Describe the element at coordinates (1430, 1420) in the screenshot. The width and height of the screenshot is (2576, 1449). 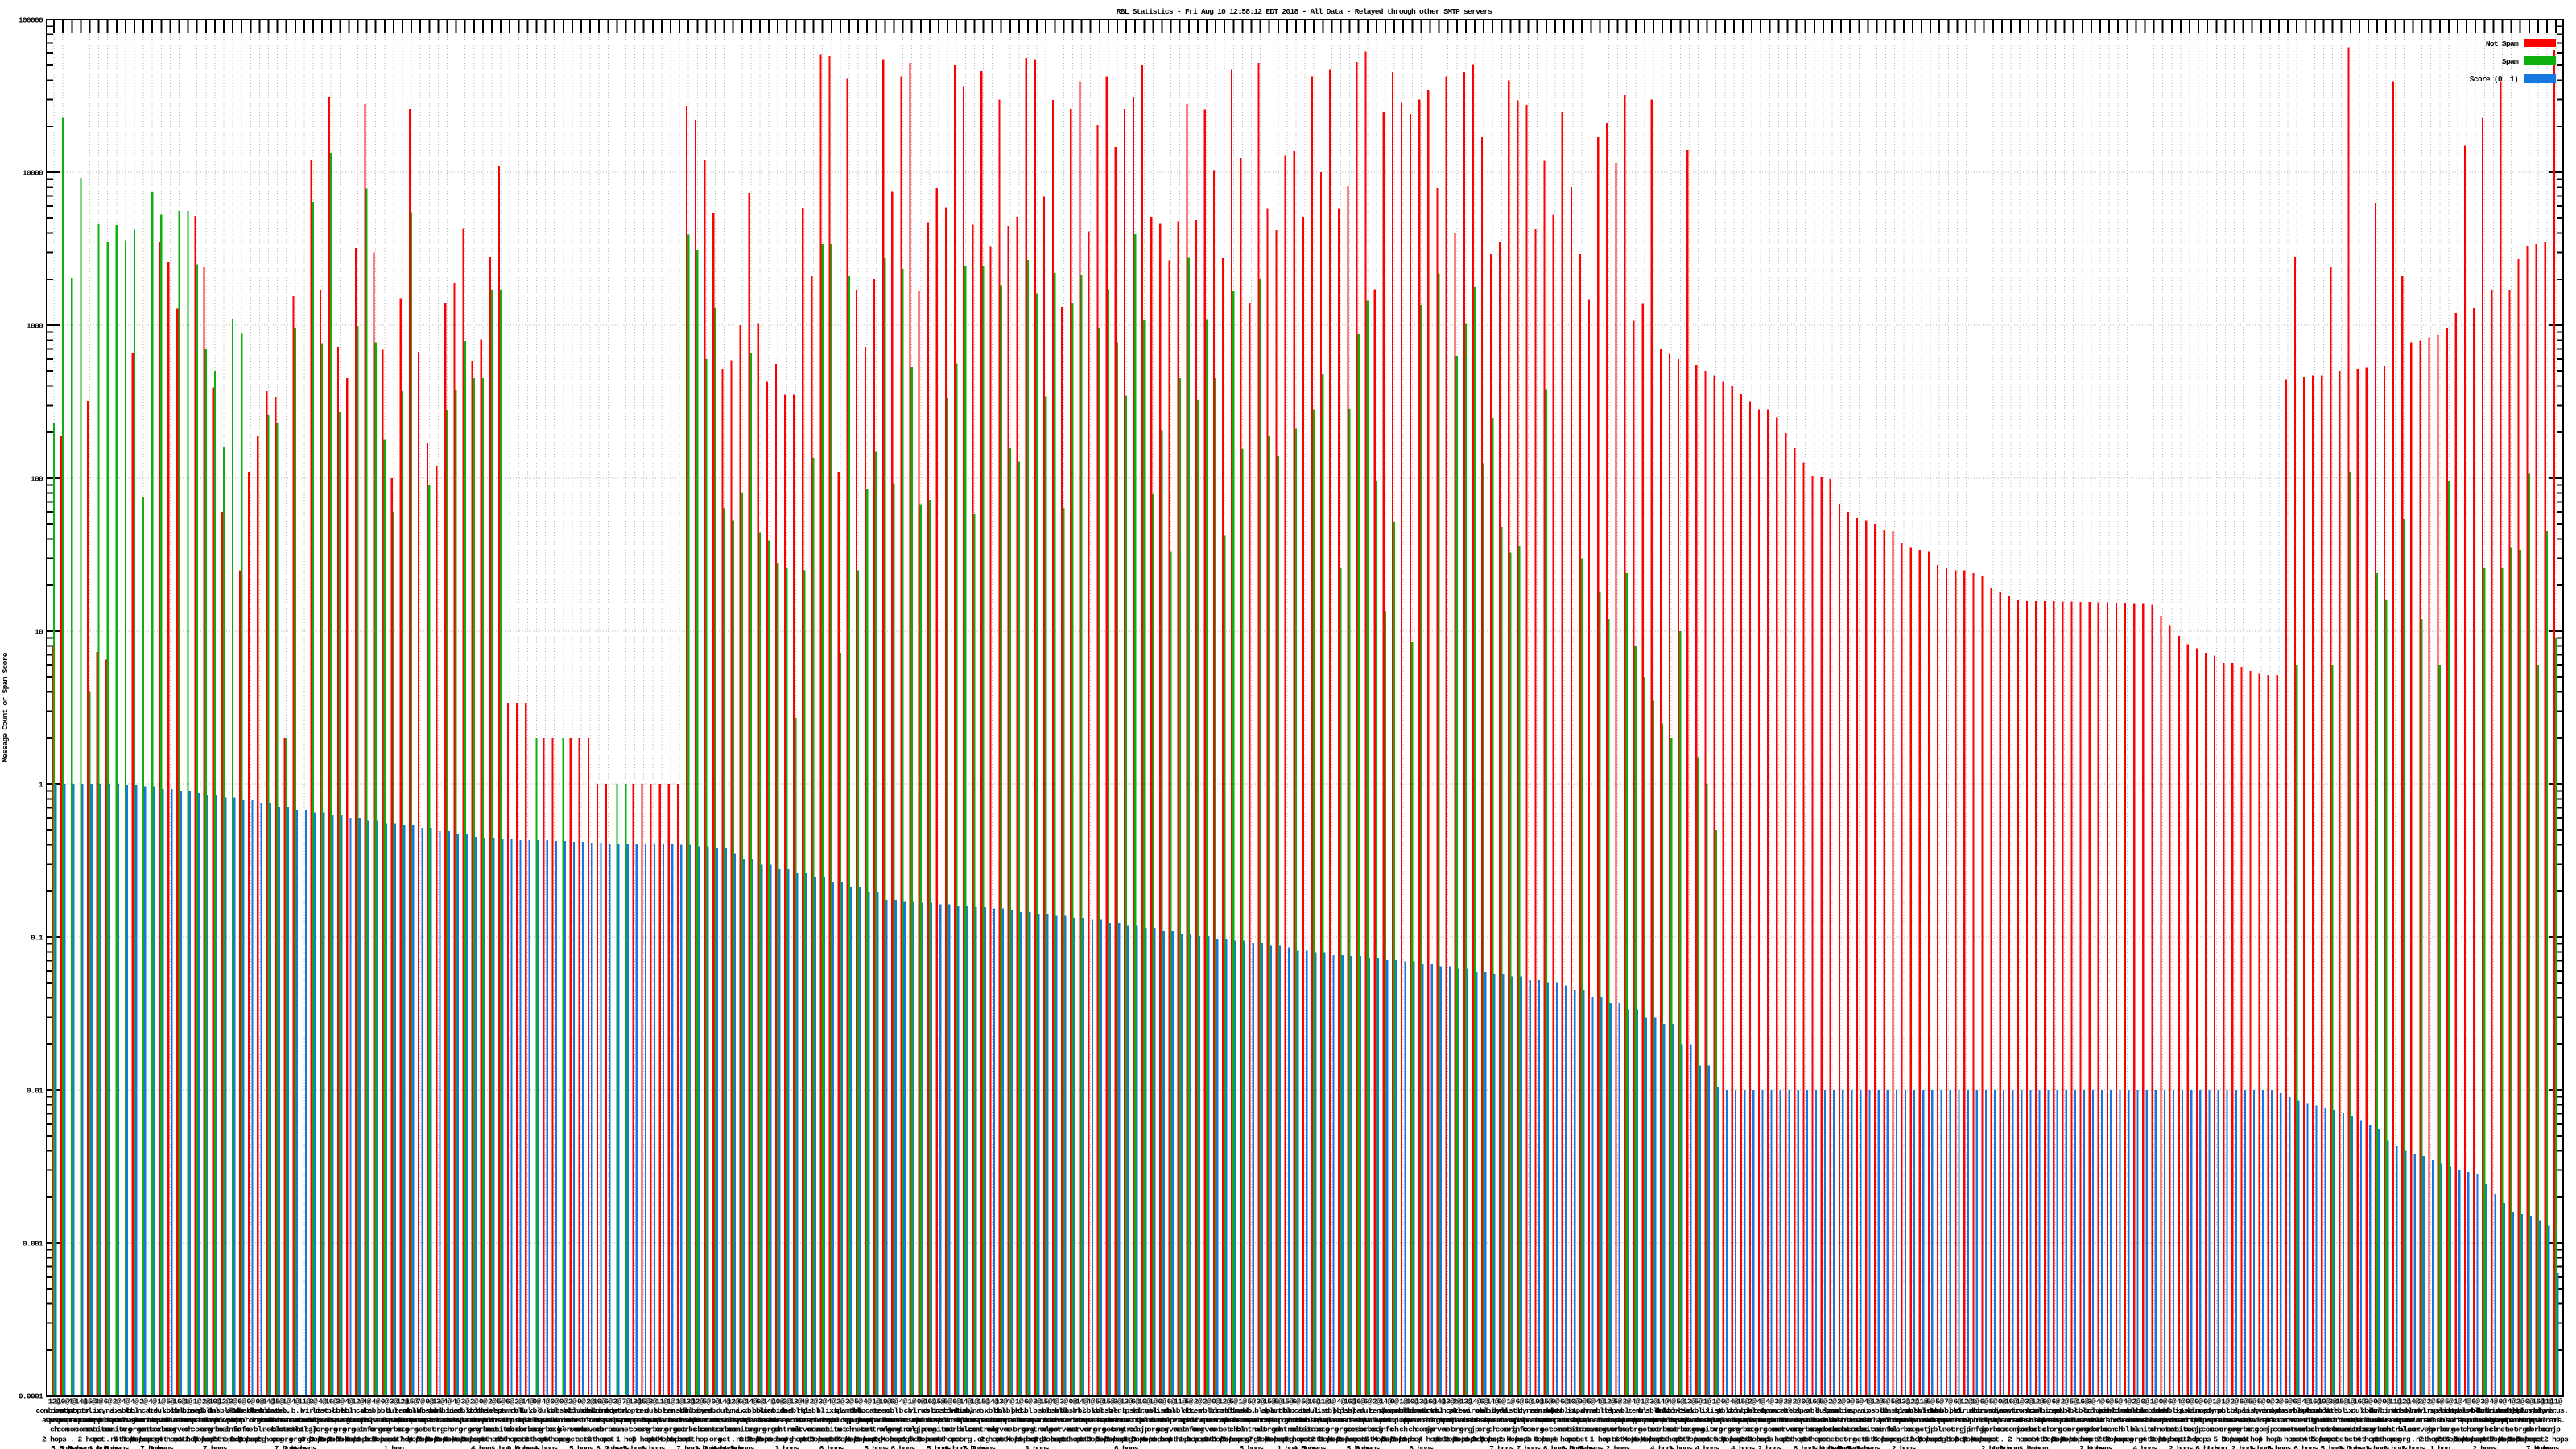
I see `svg-text:16@virus.rbl.jp4 hops: 16@ virus. rbl. jp 4 hops` at that location.